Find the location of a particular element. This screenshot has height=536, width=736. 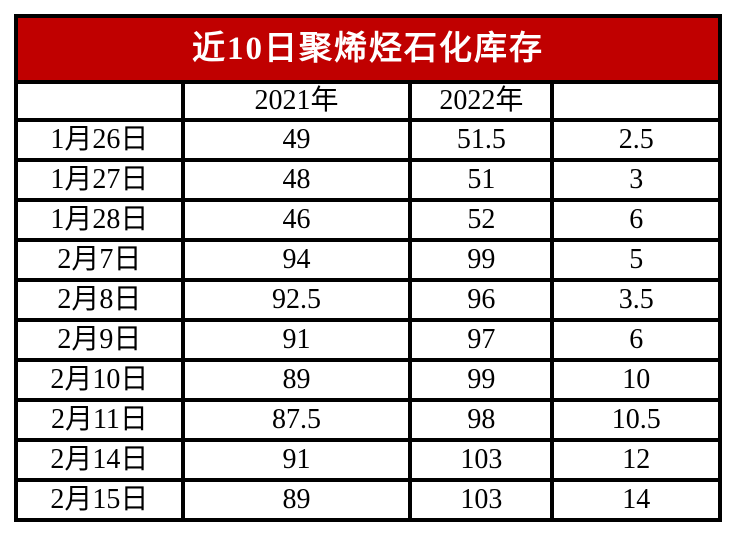

diff-cell: 5 is located at coordinates (636, 260).